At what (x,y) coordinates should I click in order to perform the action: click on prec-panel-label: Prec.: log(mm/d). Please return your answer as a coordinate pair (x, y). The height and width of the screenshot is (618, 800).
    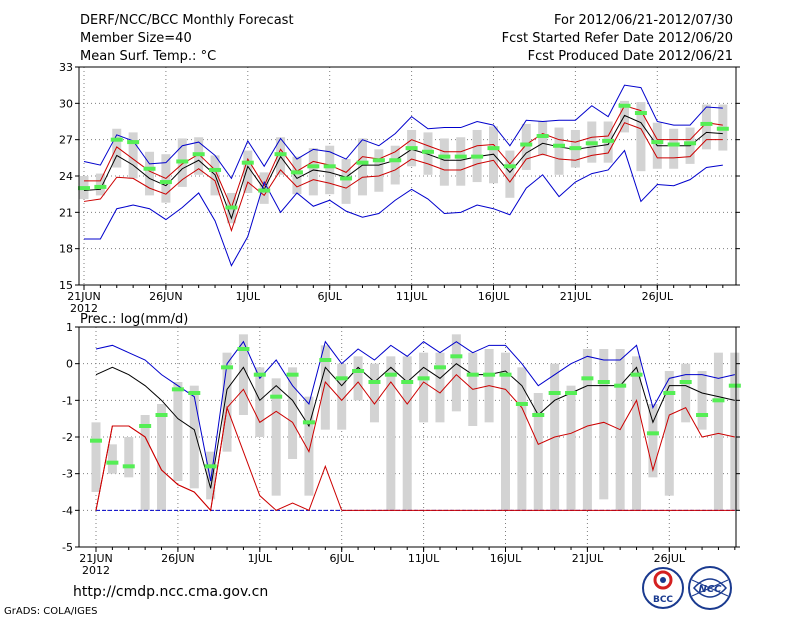
    Looking at the image, I should click on (134, 319).